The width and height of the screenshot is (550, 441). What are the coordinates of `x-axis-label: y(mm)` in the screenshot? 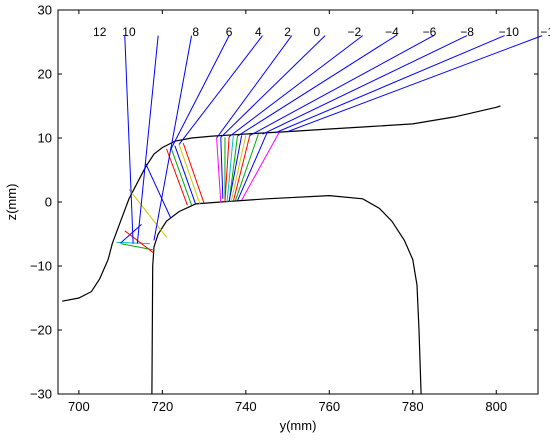 It's located at (298, 425).